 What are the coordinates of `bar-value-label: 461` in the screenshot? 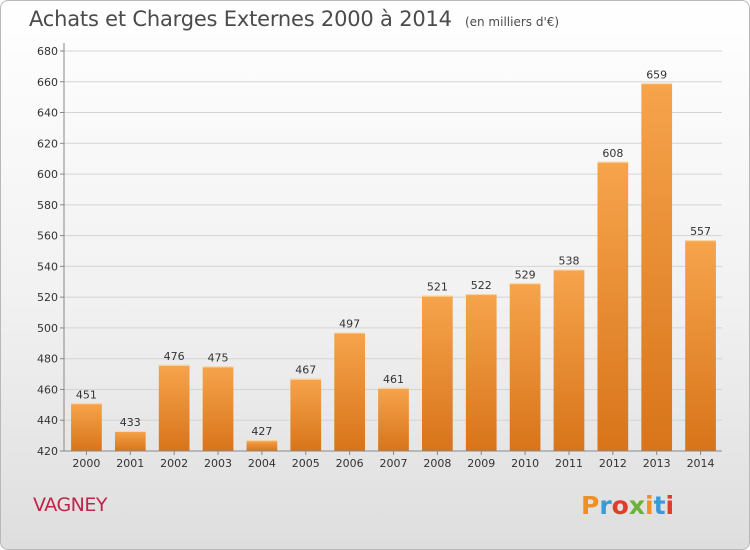 It's located at (393, 379).